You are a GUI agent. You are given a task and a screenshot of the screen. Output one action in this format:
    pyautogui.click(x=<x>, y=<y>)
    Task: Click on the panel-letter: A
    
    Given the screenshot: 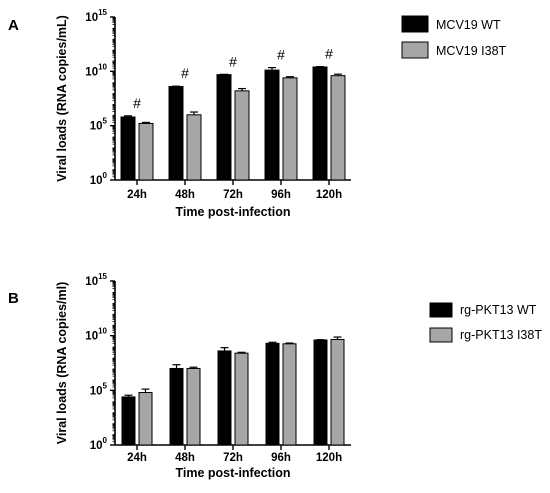 What is the action you would take?
    pyautogui.click(x=13, y=25)
    